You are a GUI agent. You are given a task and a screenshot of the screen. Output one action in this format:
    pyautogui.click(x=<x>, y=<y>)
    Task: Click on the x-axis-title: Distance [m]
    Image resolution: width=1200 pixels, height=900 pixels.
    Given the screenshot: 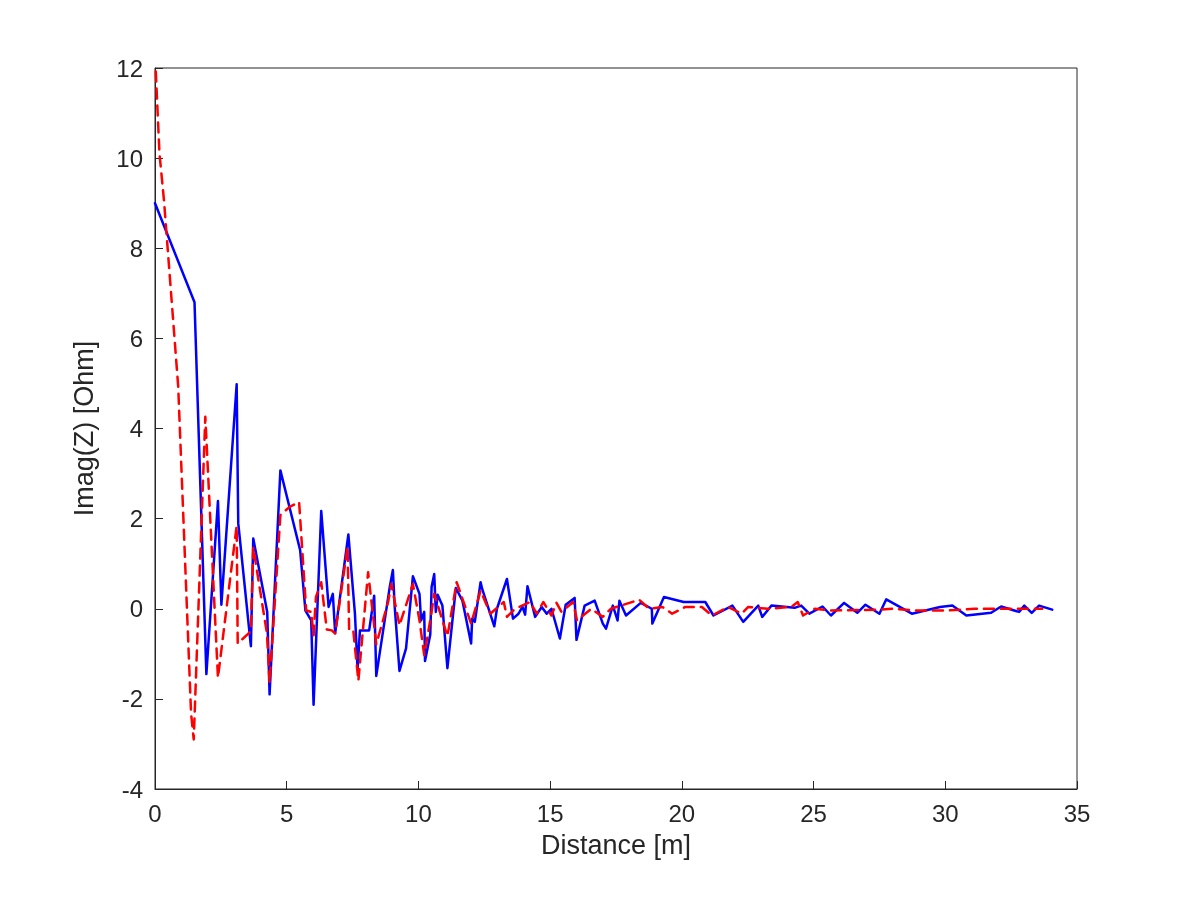 What is the action you would take?
    pyautogui.click(x=616, y=844)
    